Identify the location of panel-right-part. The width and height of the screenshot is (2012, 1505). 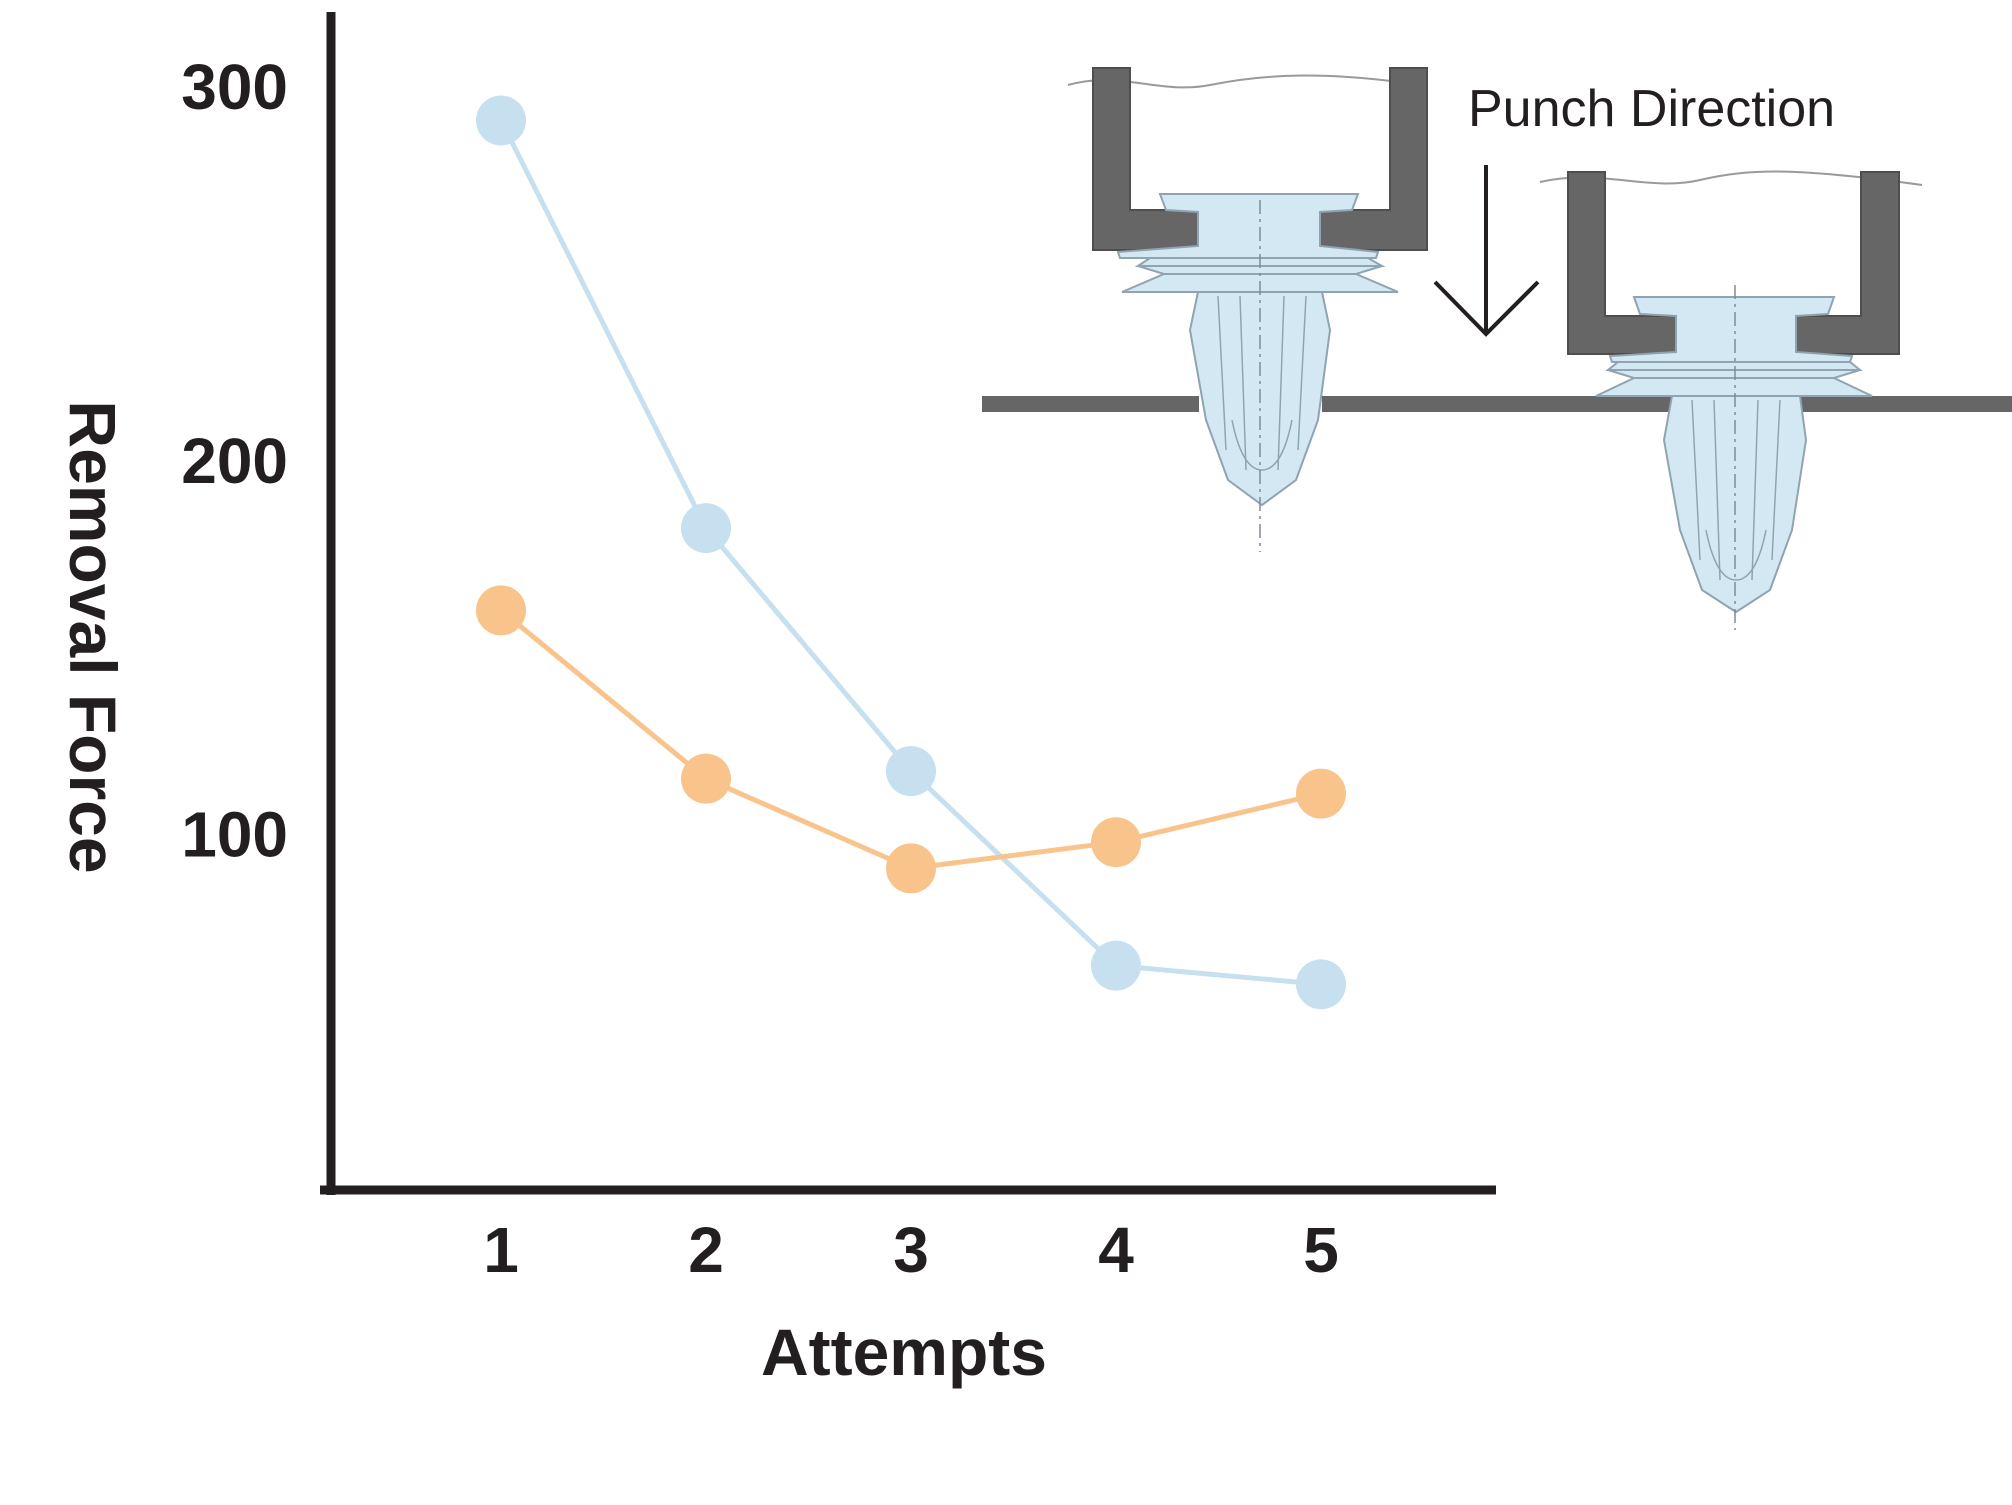
(1667, 404).